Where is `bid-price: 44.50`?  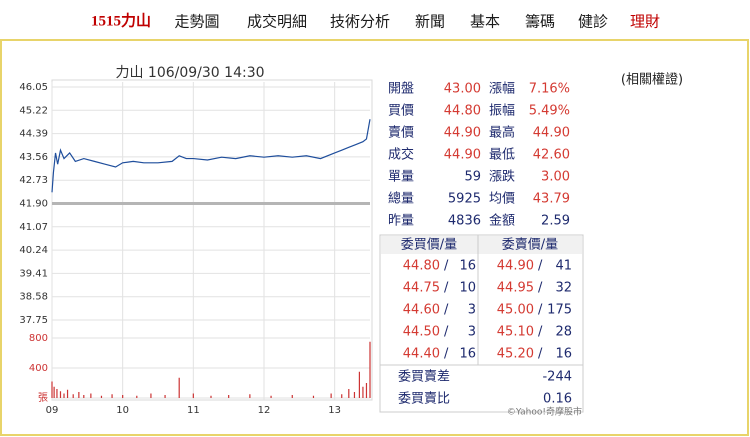
bid-price: 44.50 is located at coordinates (421, 332).